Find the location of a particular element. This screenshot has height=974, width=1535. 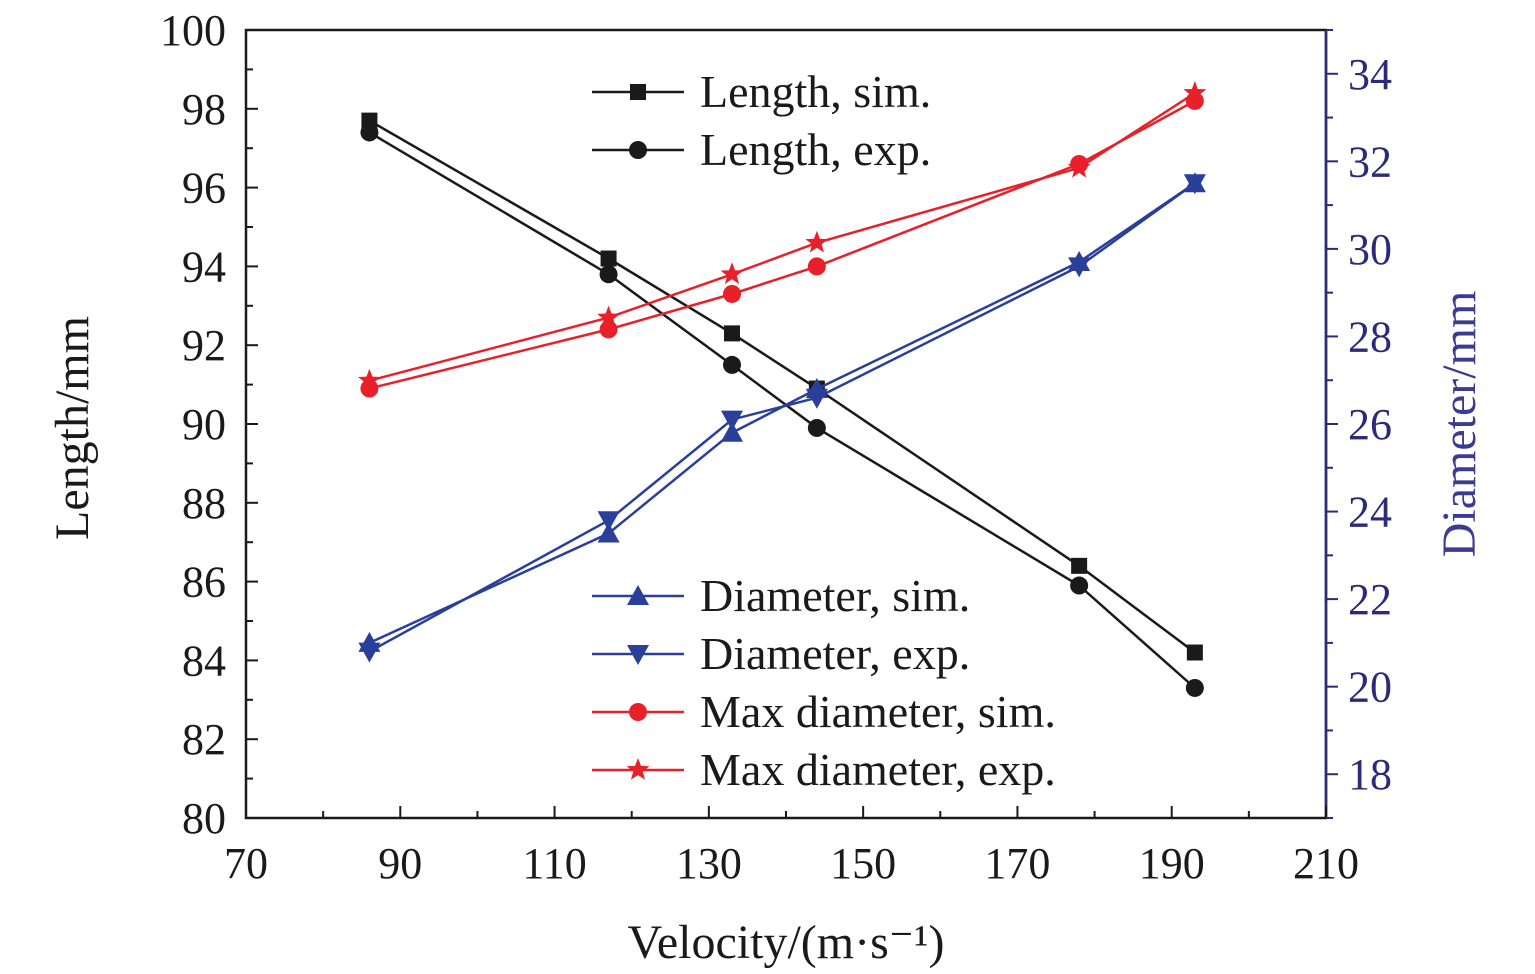

y-left-tick-label: 86 is located at coordinates (204, 582).